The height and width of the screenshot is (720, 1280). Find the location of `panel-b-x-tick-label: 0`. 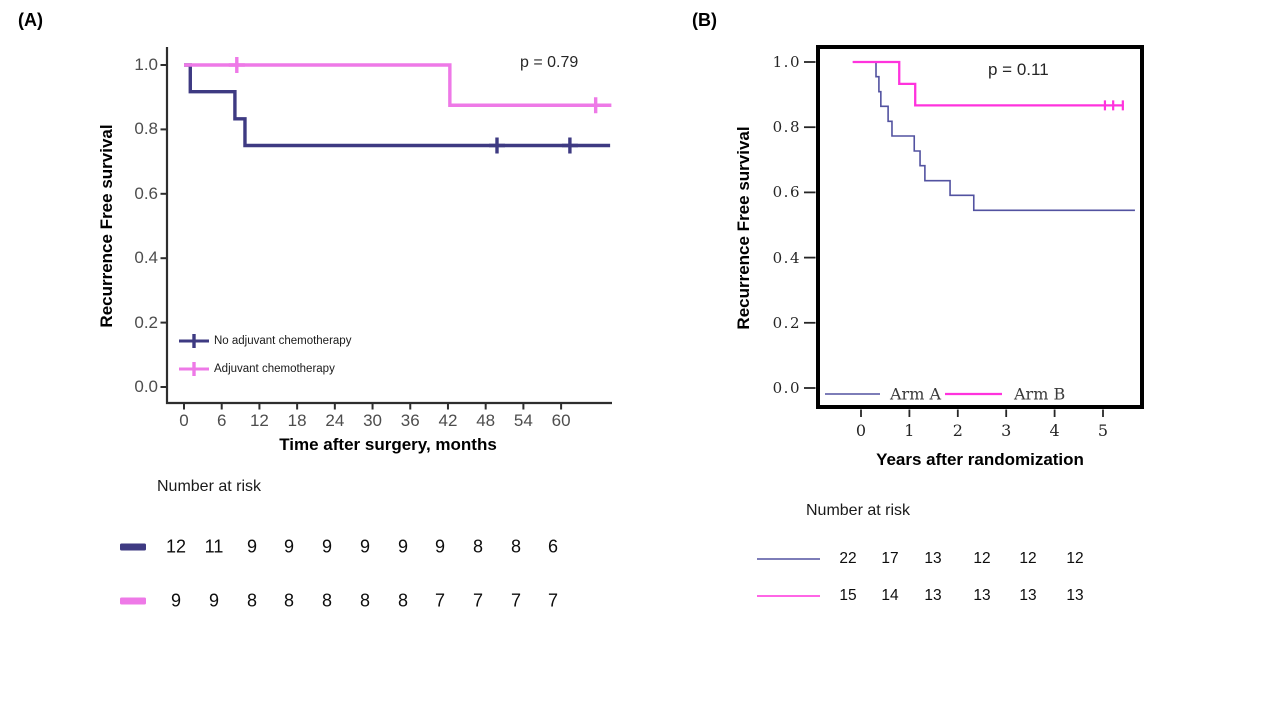

panel-b-x-tick-label: 0 is located at coordinates (861, 430).